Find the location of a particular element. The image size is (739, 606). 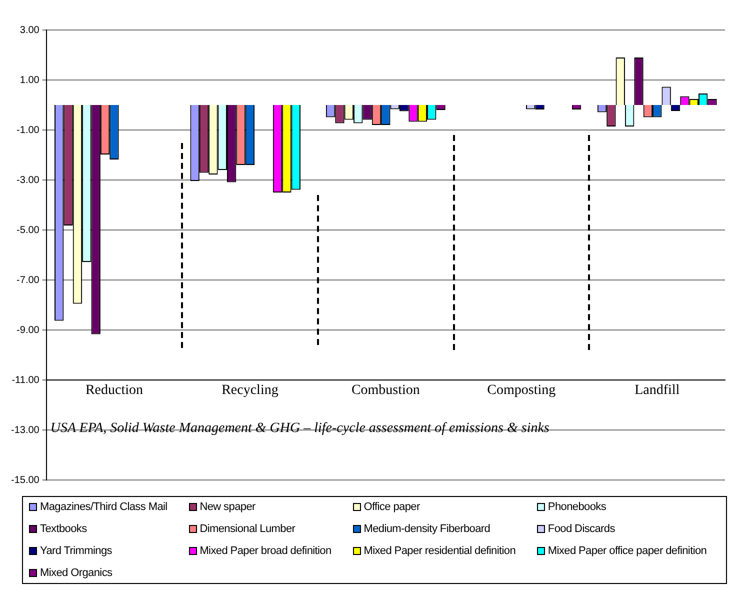

y-tick-label: 3.00 is located at coordinates (30, 30).